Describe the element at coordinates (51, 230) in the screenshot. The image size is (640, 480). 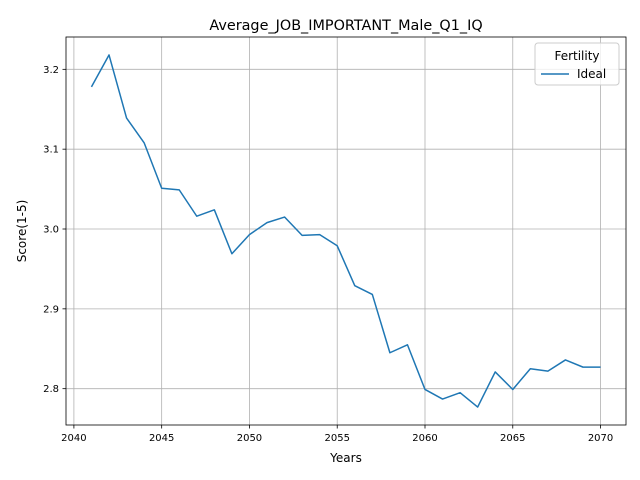
I see `y-tick-label: 3.0` at that location.